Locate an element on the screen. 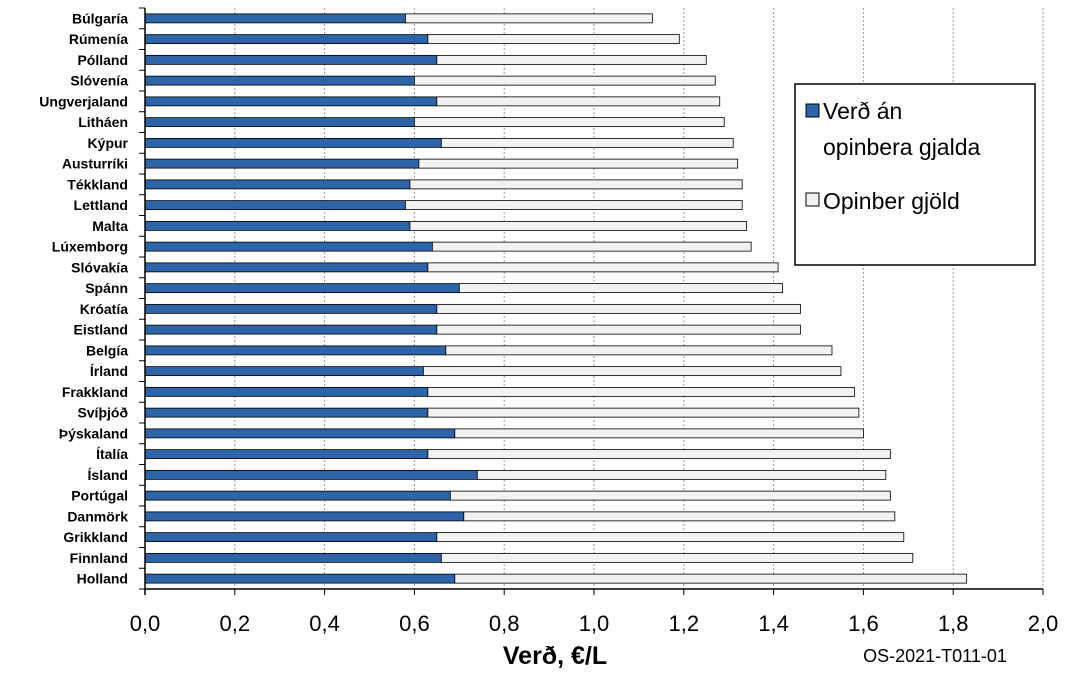  x-tick-label: 1,8 is located at coordinates (953, 623).